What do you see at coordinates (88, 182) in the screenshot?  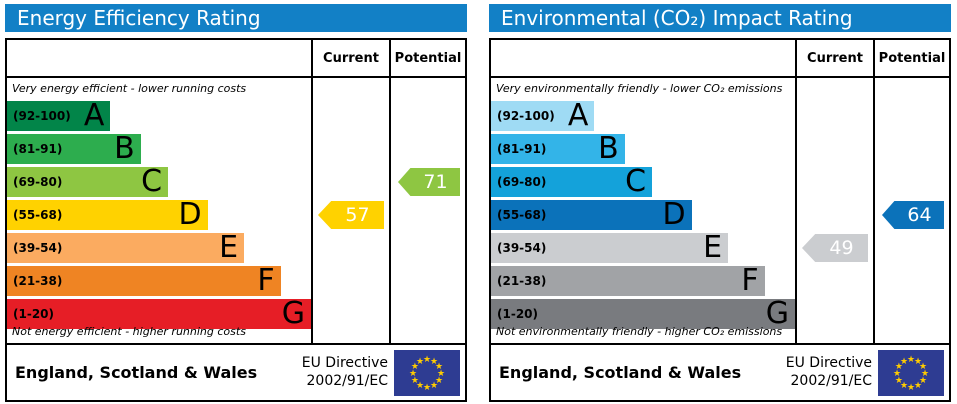 I see `band-bar-c: (69-80) C` at bounding box center [88, 182].